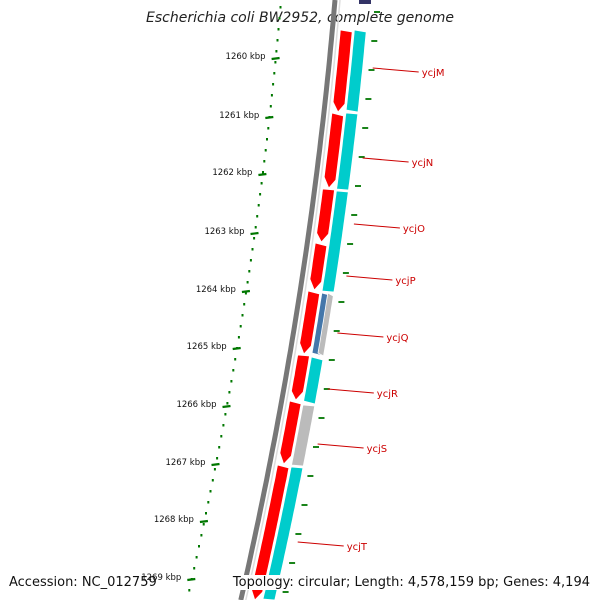 Image resolution: width=600 pixels, height=600 pixels. I want to click on gene-label: ycjS, so click(377, 449).